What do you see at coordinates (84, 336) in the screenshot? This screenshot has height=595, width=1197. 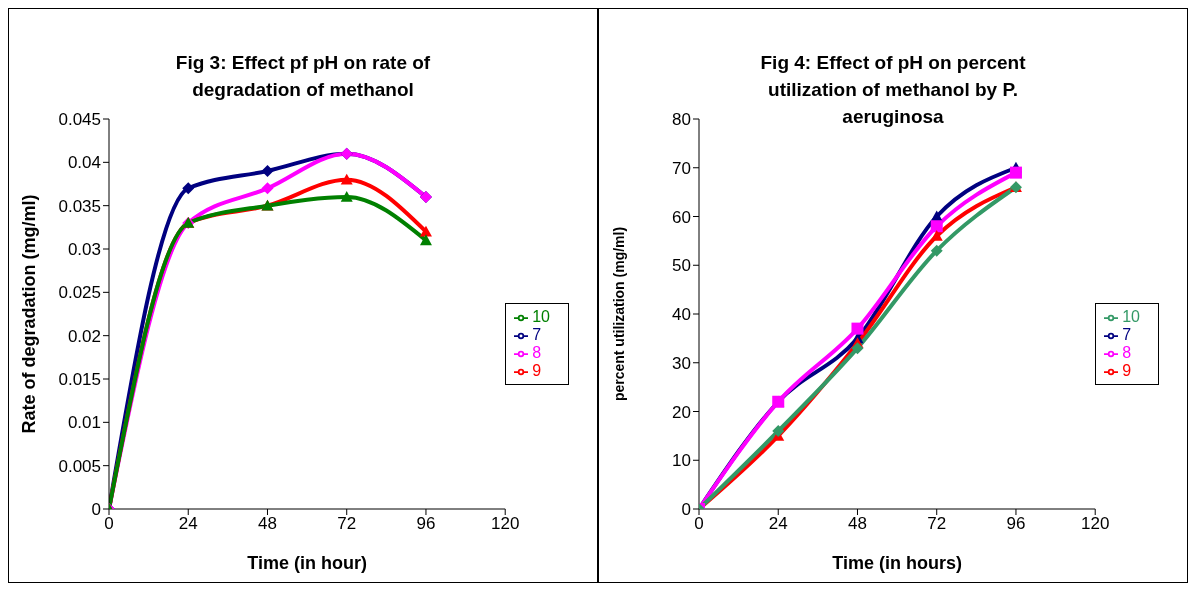 I see `y-tick-label: 0.02` at bounding box center [84, 336].